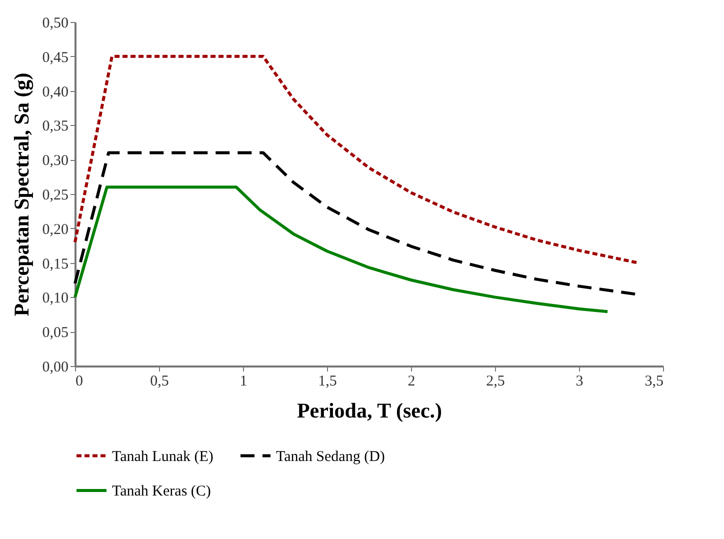 This screenshot has width=724, height=539. Describe the element at coordinates (55, 92) in the screenshot. I see `y-tick-label: 0,40` at that location.